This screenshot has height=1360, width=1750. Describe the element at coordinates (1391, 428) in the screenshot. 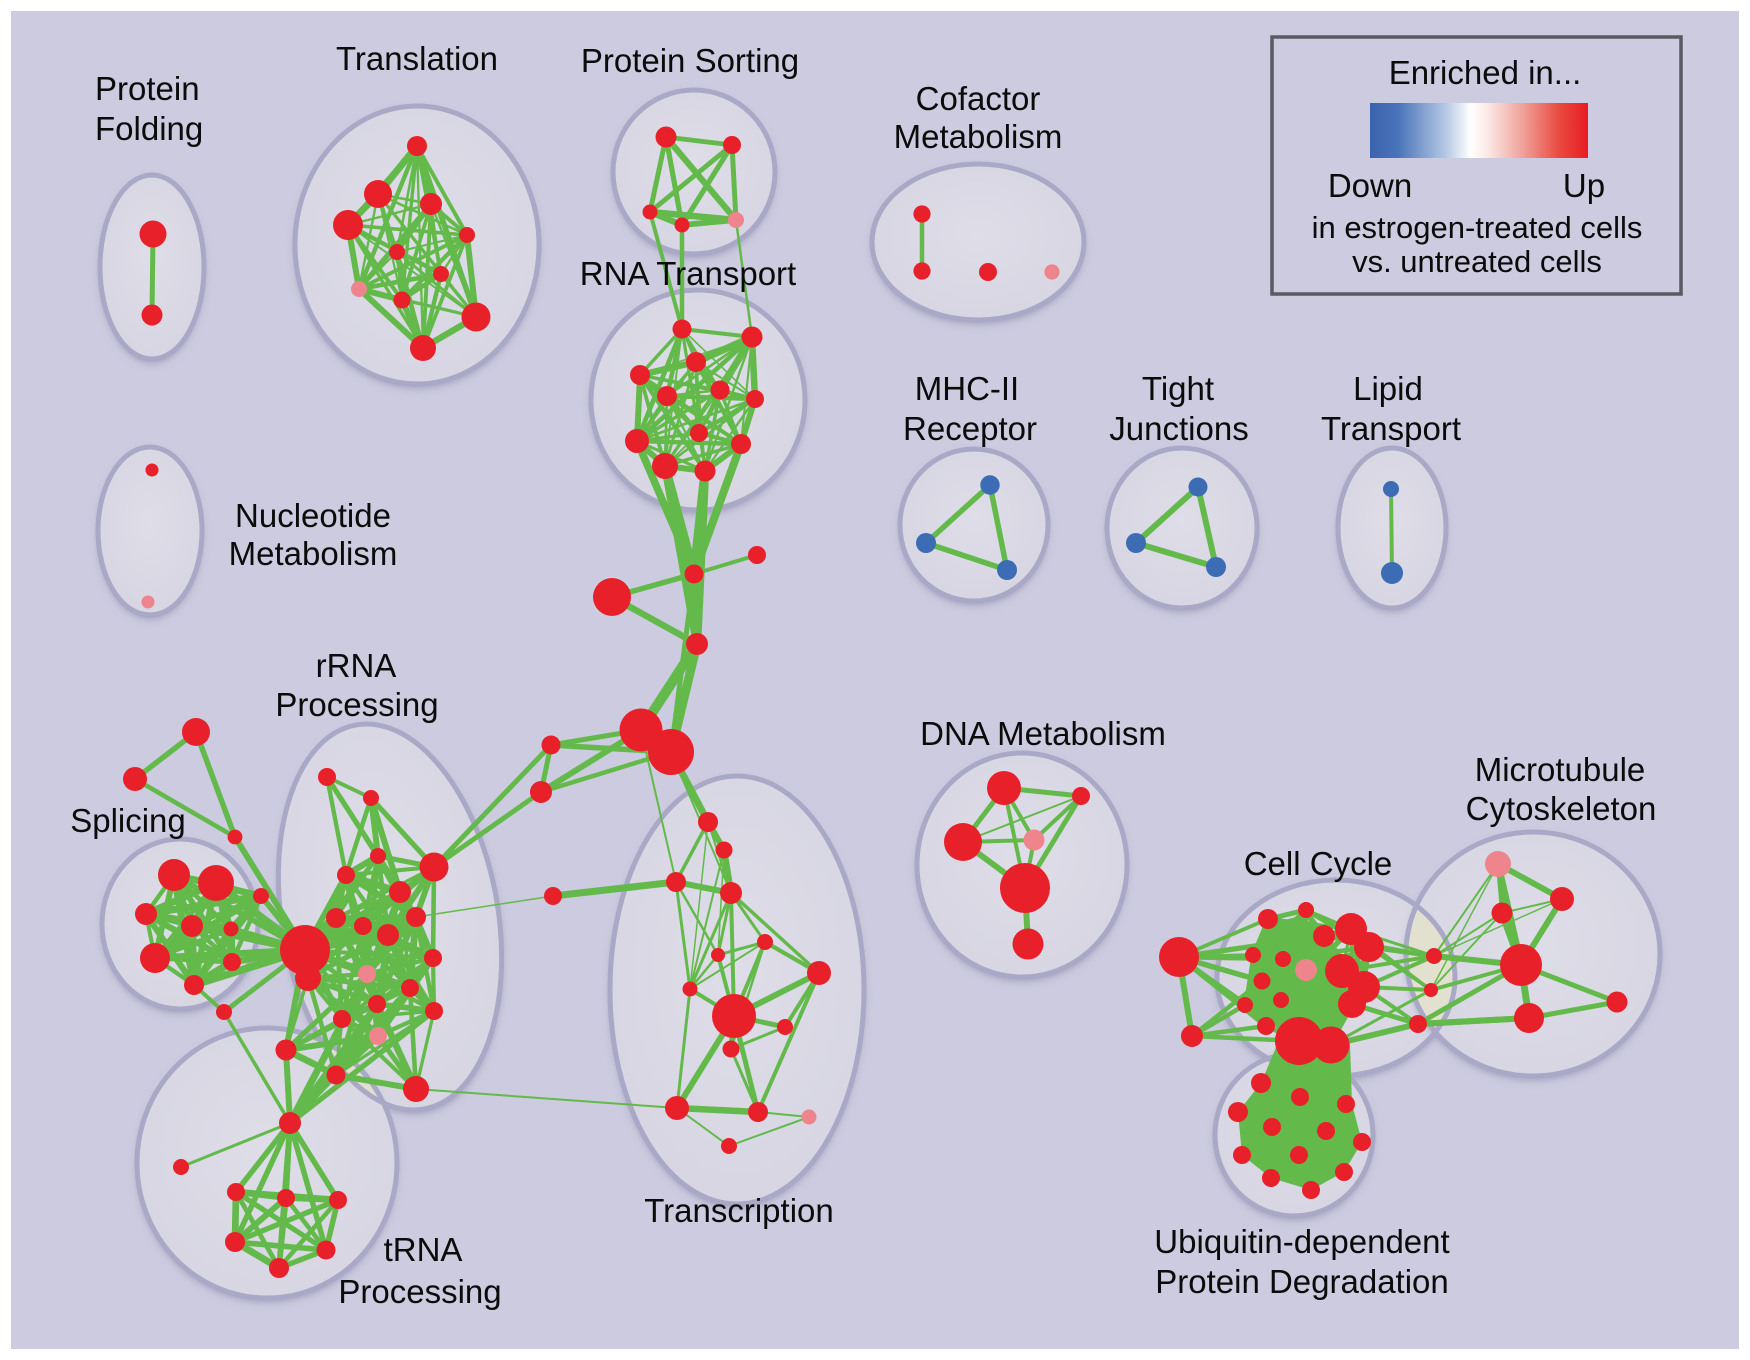

I see `svg-text: Transport` at that location.